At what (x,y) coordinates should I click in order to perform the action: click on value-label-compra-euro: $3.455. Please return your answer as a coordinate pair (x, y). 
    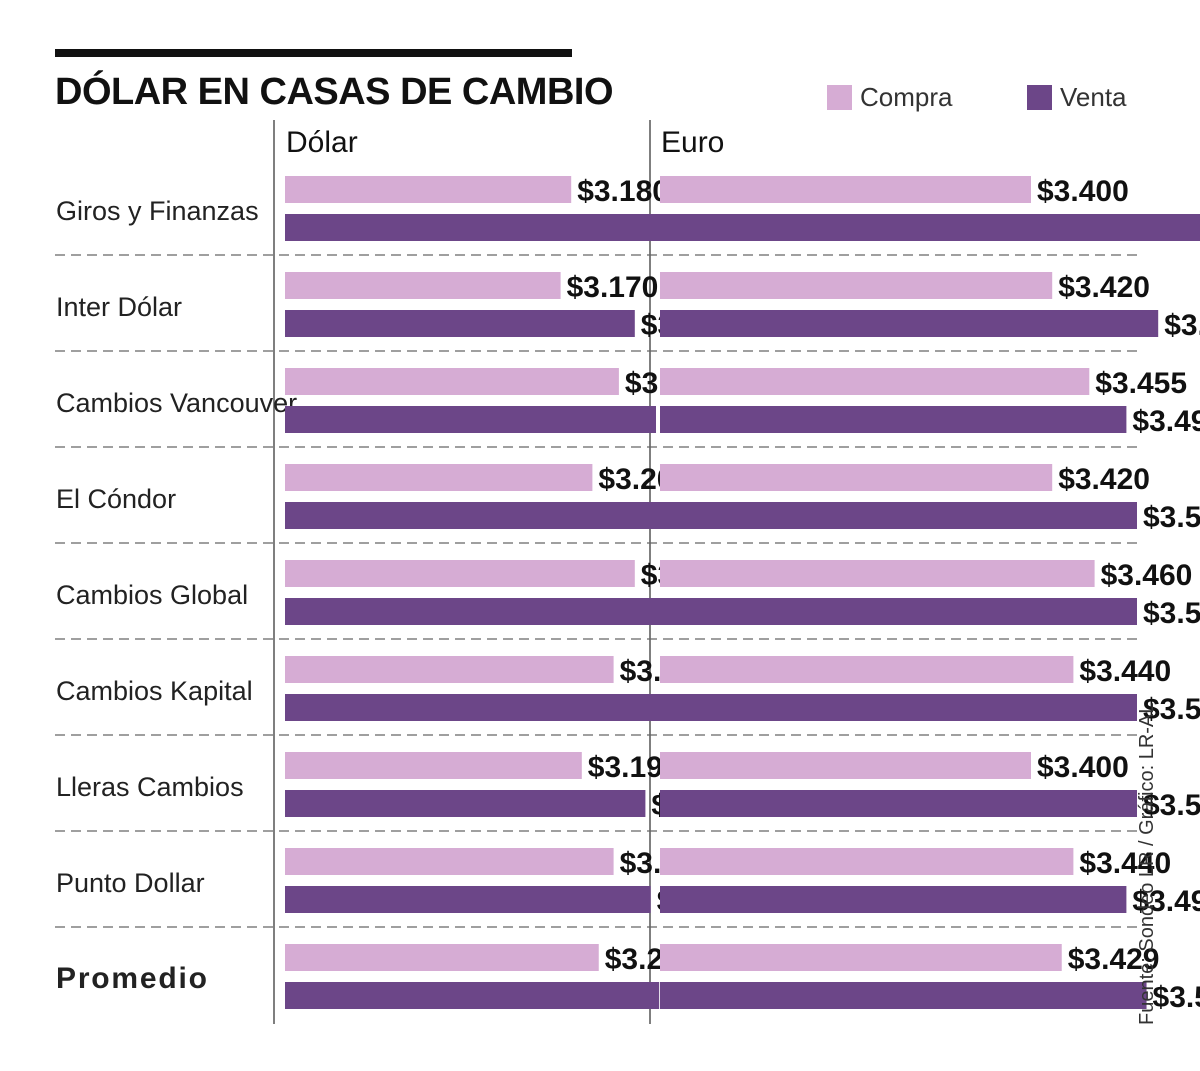
    Looking at the image, I should click on (1141, 383).